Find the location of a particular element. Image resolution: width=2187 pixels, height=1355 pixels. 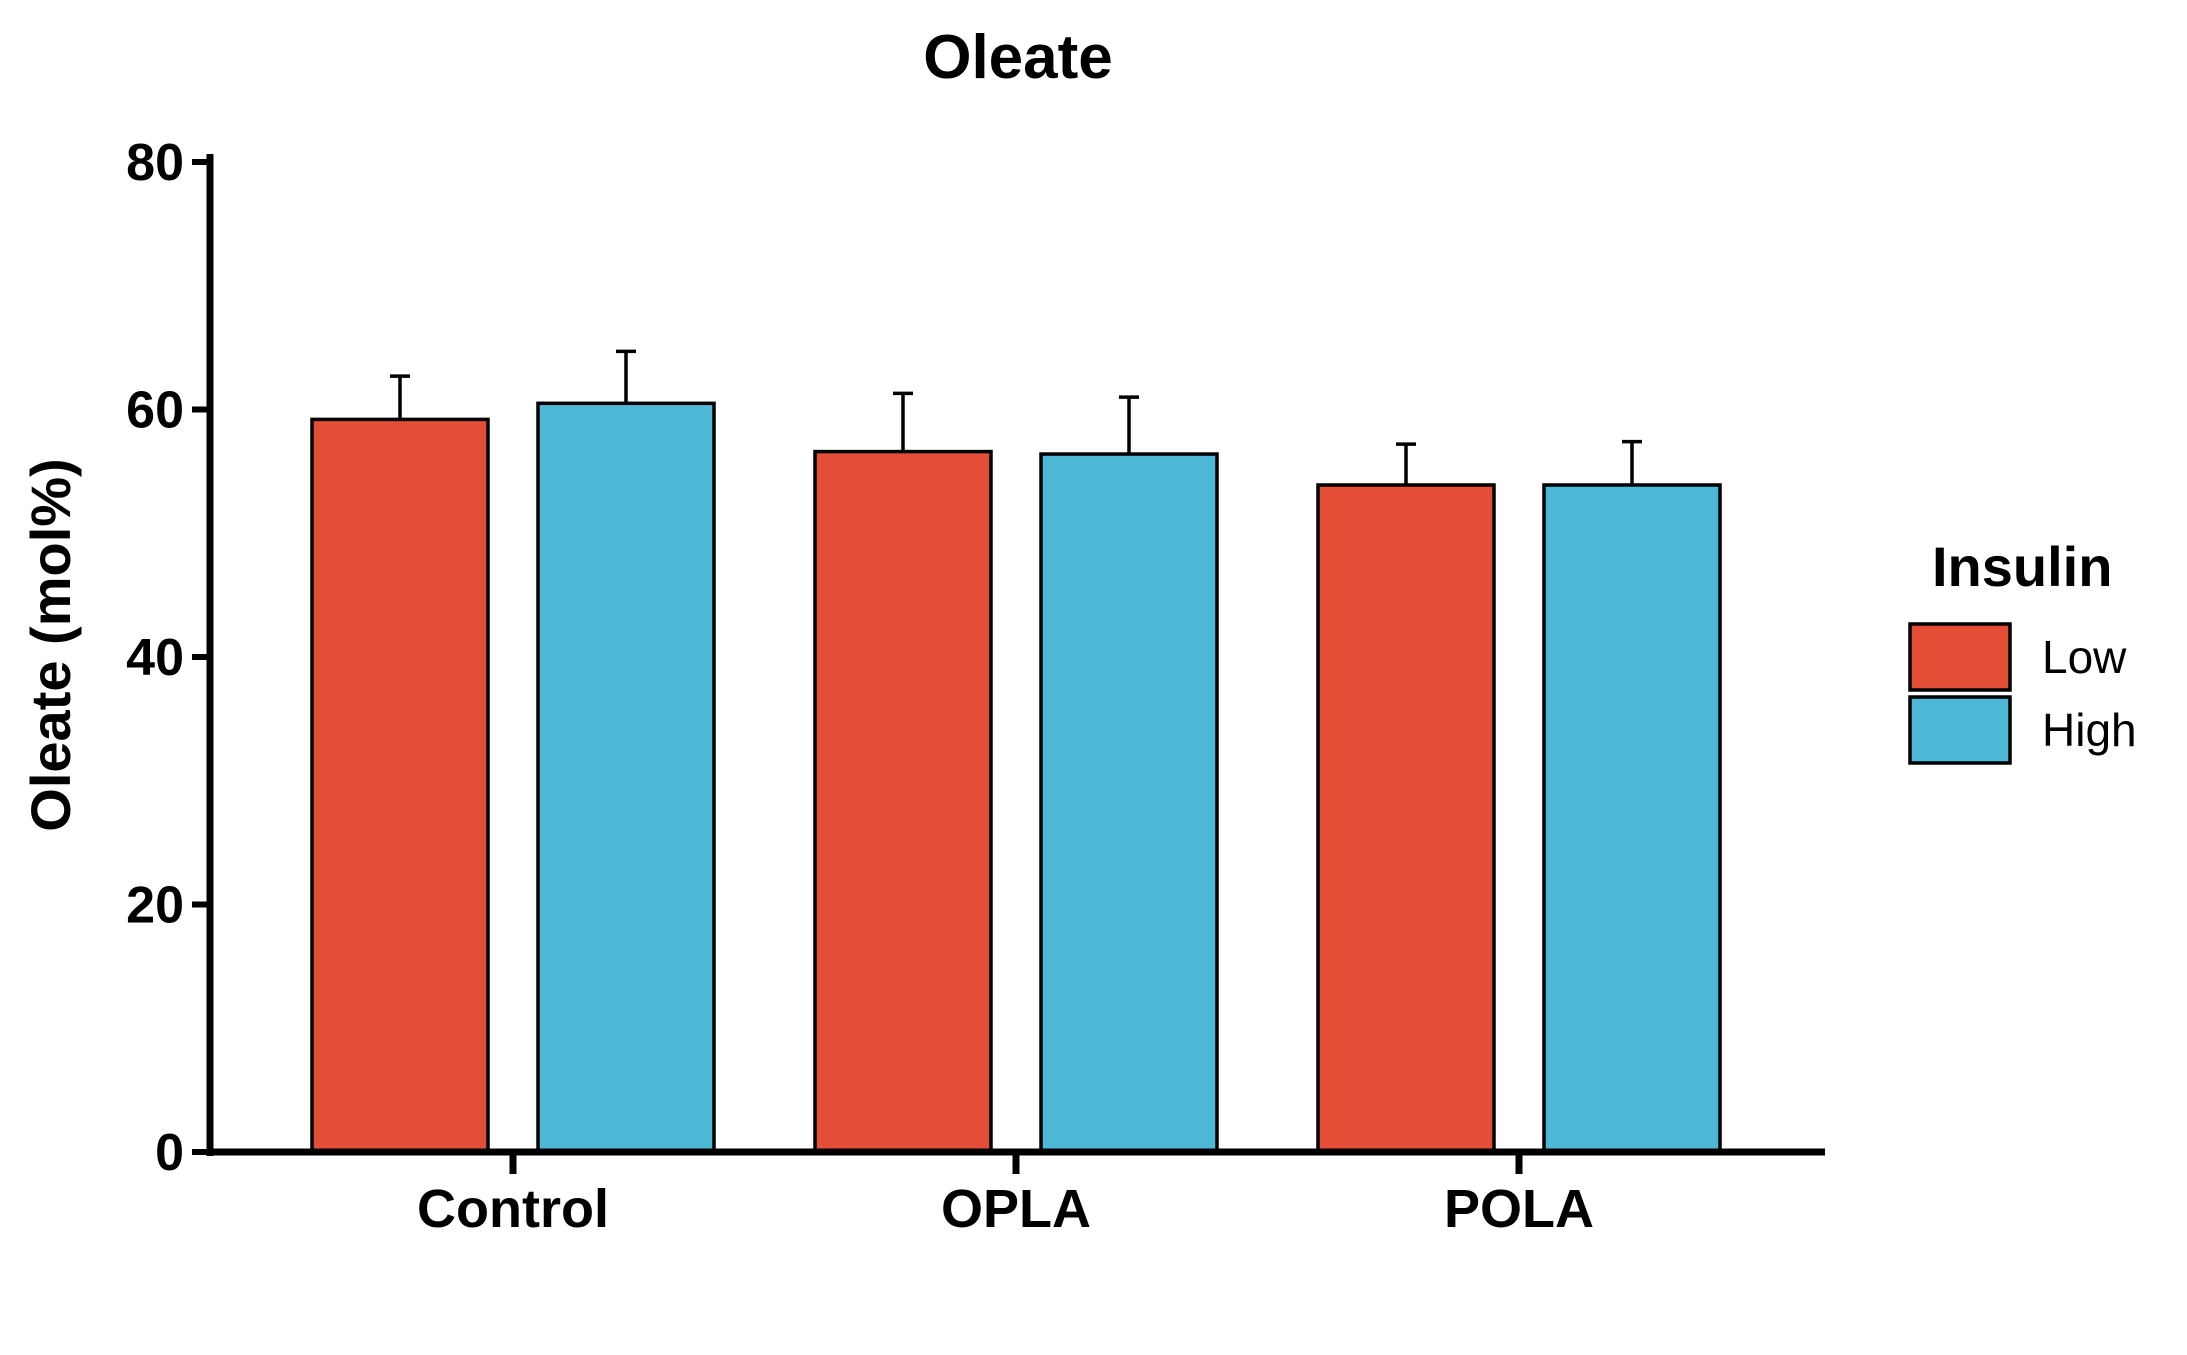

bar-pola-high is located at coordinates (1632, 818).